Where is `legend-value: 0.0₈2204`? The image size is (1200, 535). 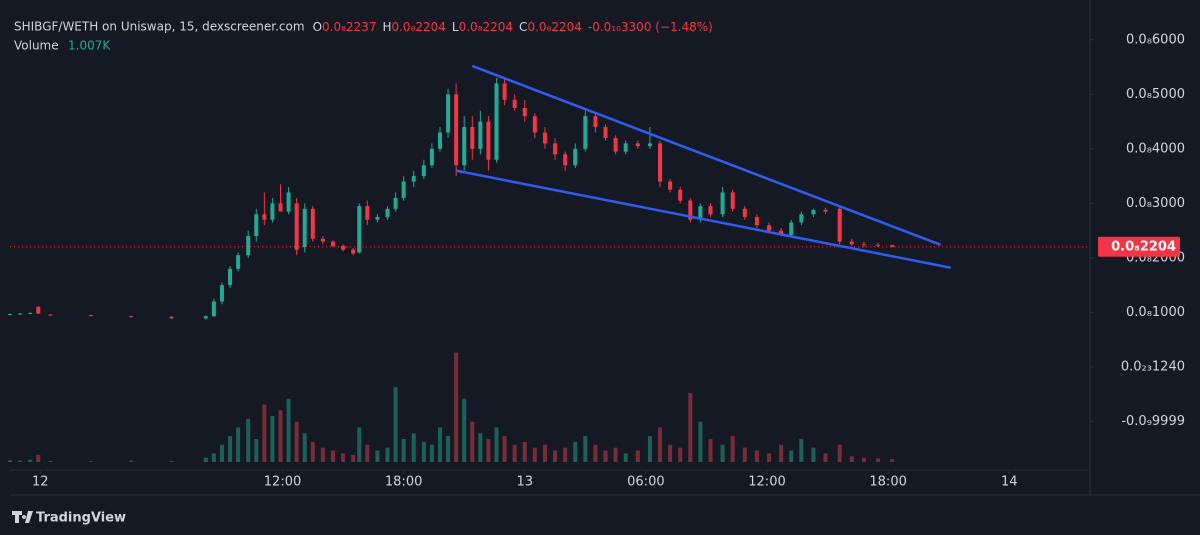 legend-value: 0.0₈2204 is located at coordinates (486, 27).